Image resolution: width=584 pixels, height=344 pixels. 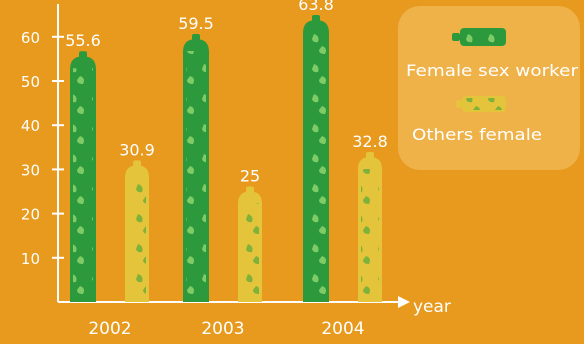 What do you see at coordinates (30, 215) in the screenshot?
I see `y-tick-label: 20` at bounding box center [30, 215].